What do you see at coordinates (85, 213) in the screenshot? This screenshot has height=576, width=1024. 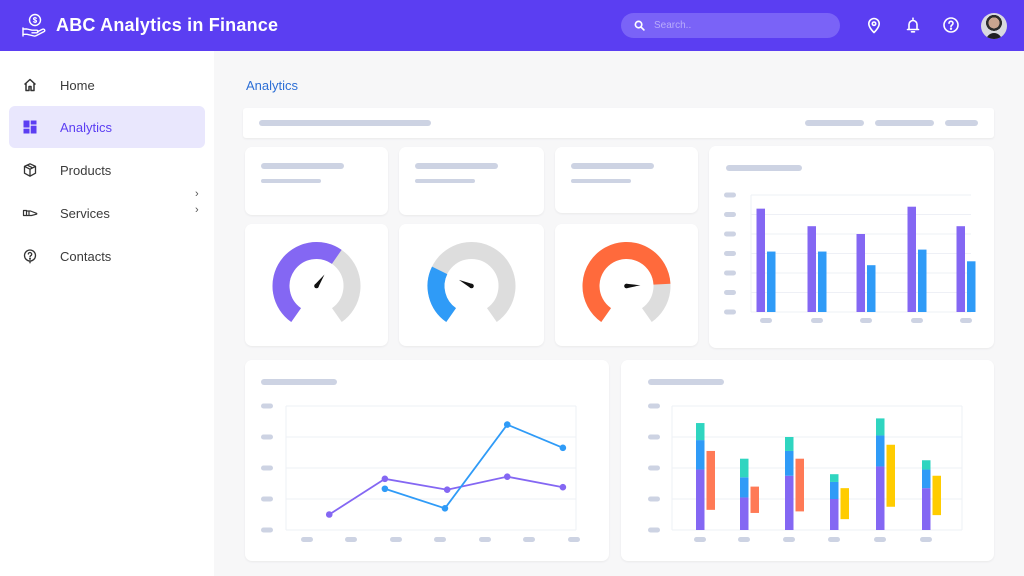 I see `sidebar-item-label: Services` at bounding box center [85, 213].